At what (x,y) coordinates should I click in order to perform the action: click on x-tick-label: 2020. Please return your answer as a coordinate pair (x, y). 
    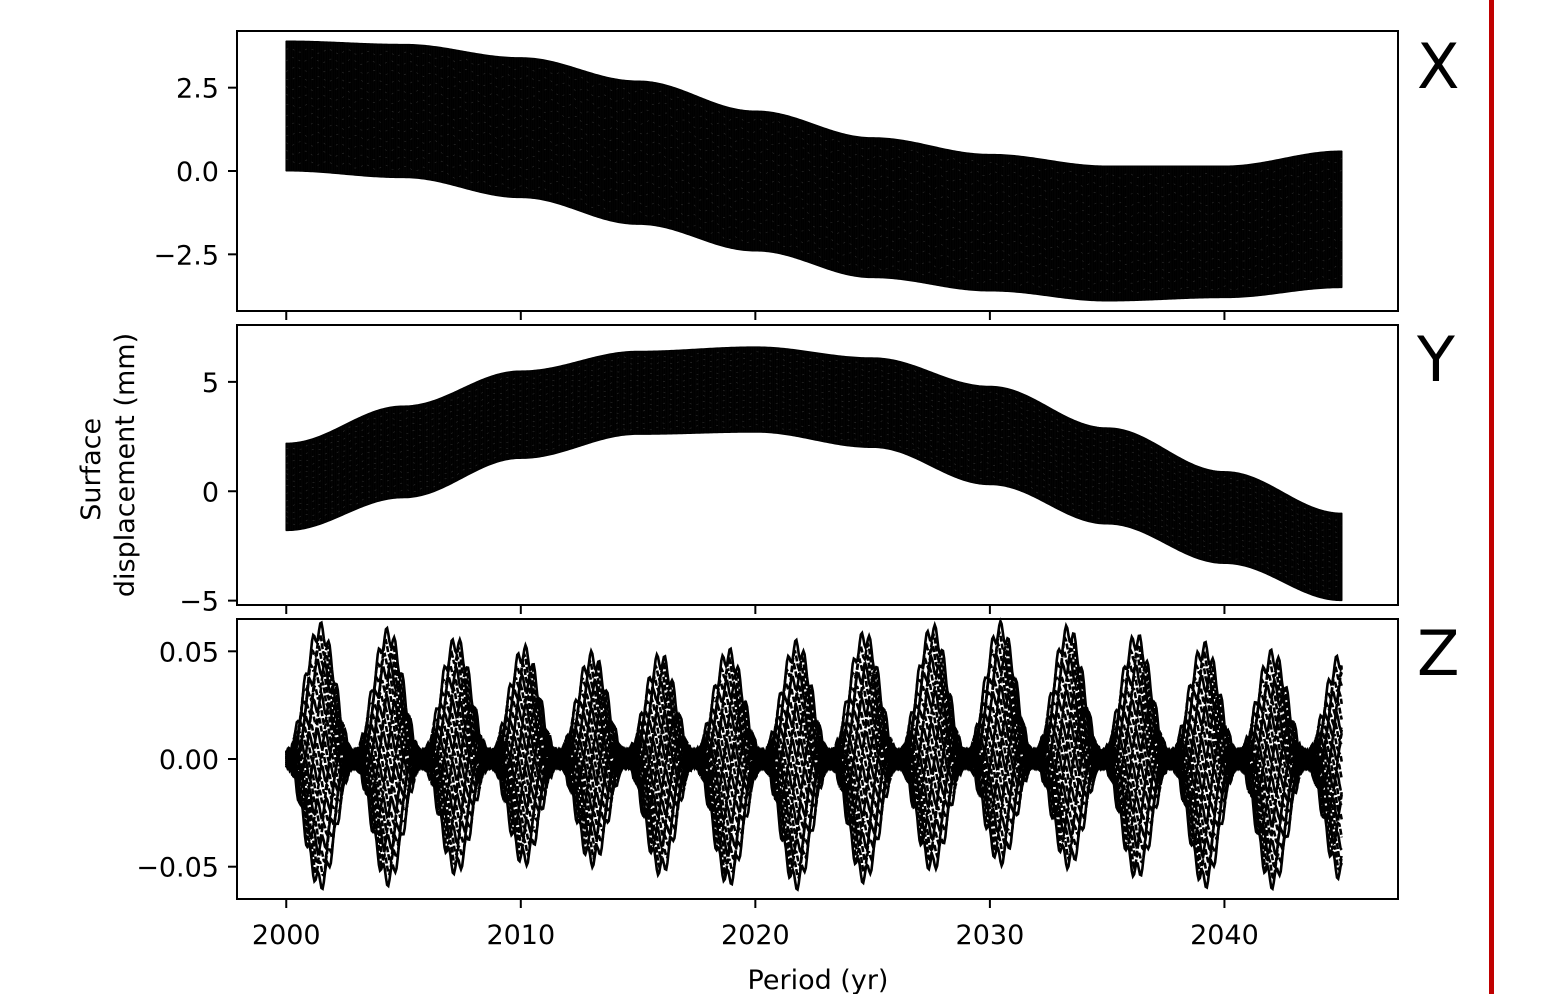
    Looking at the image, I should click on (755, 935).